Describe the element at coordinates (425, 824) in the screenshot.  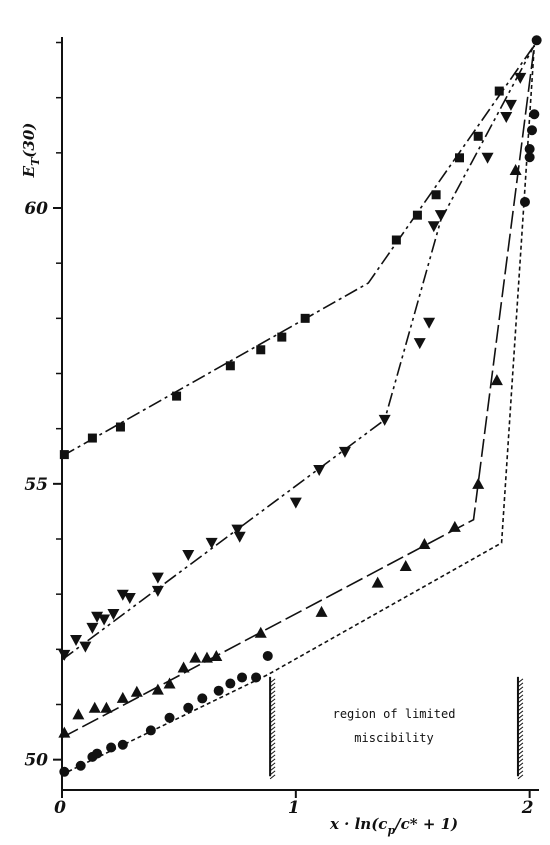
I see `x-label-rest: /c* + 1)` at that location.